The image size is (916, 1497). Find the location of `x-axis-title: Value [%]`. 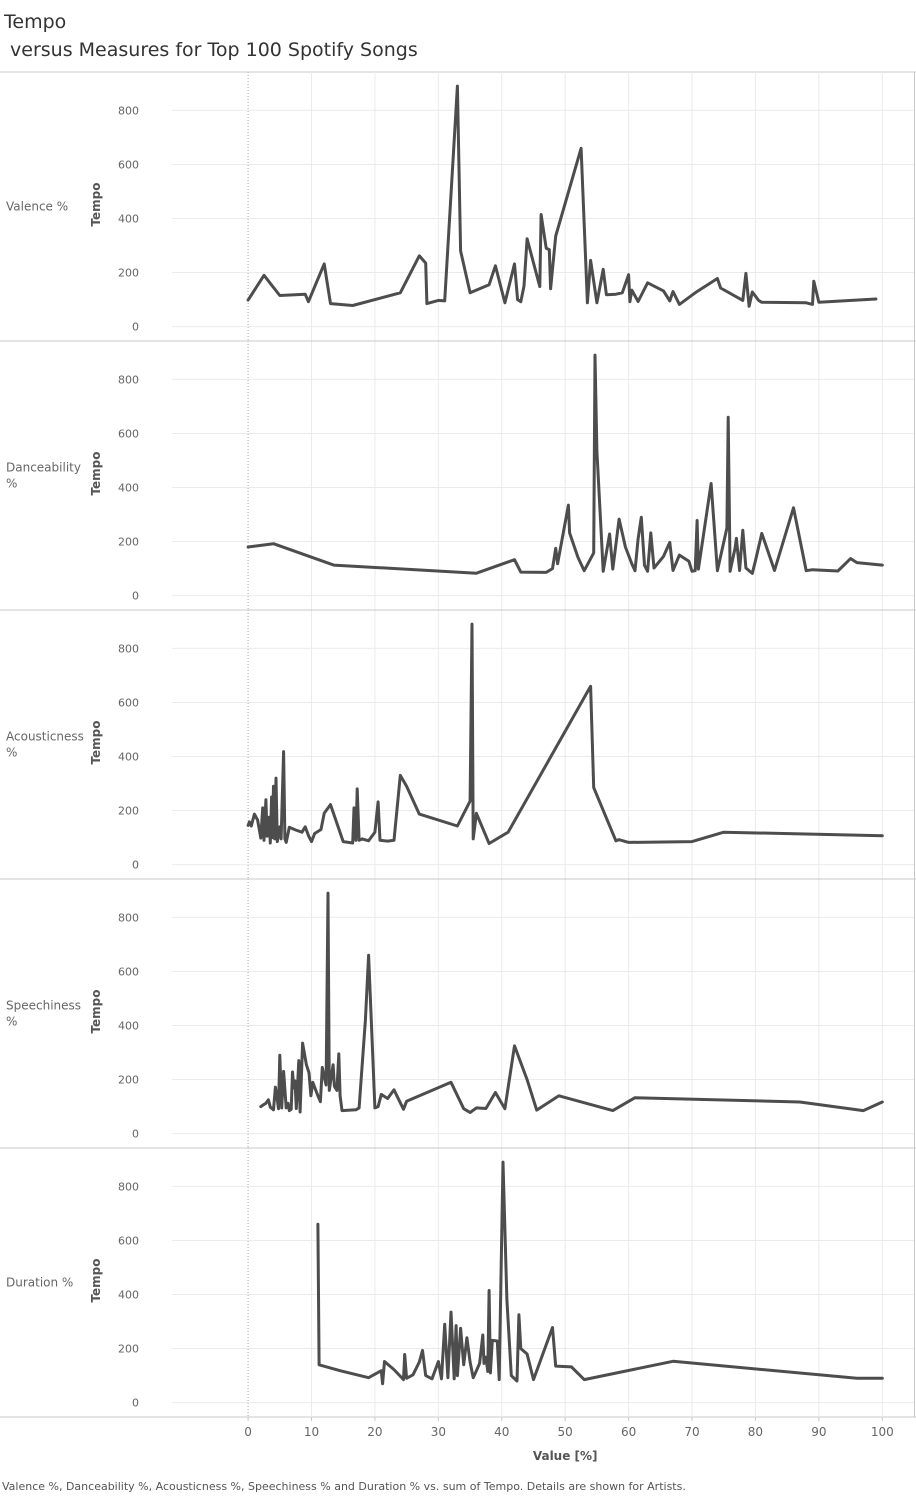

x-axis-title: Value [%] is located at coordinates (565, 1456).